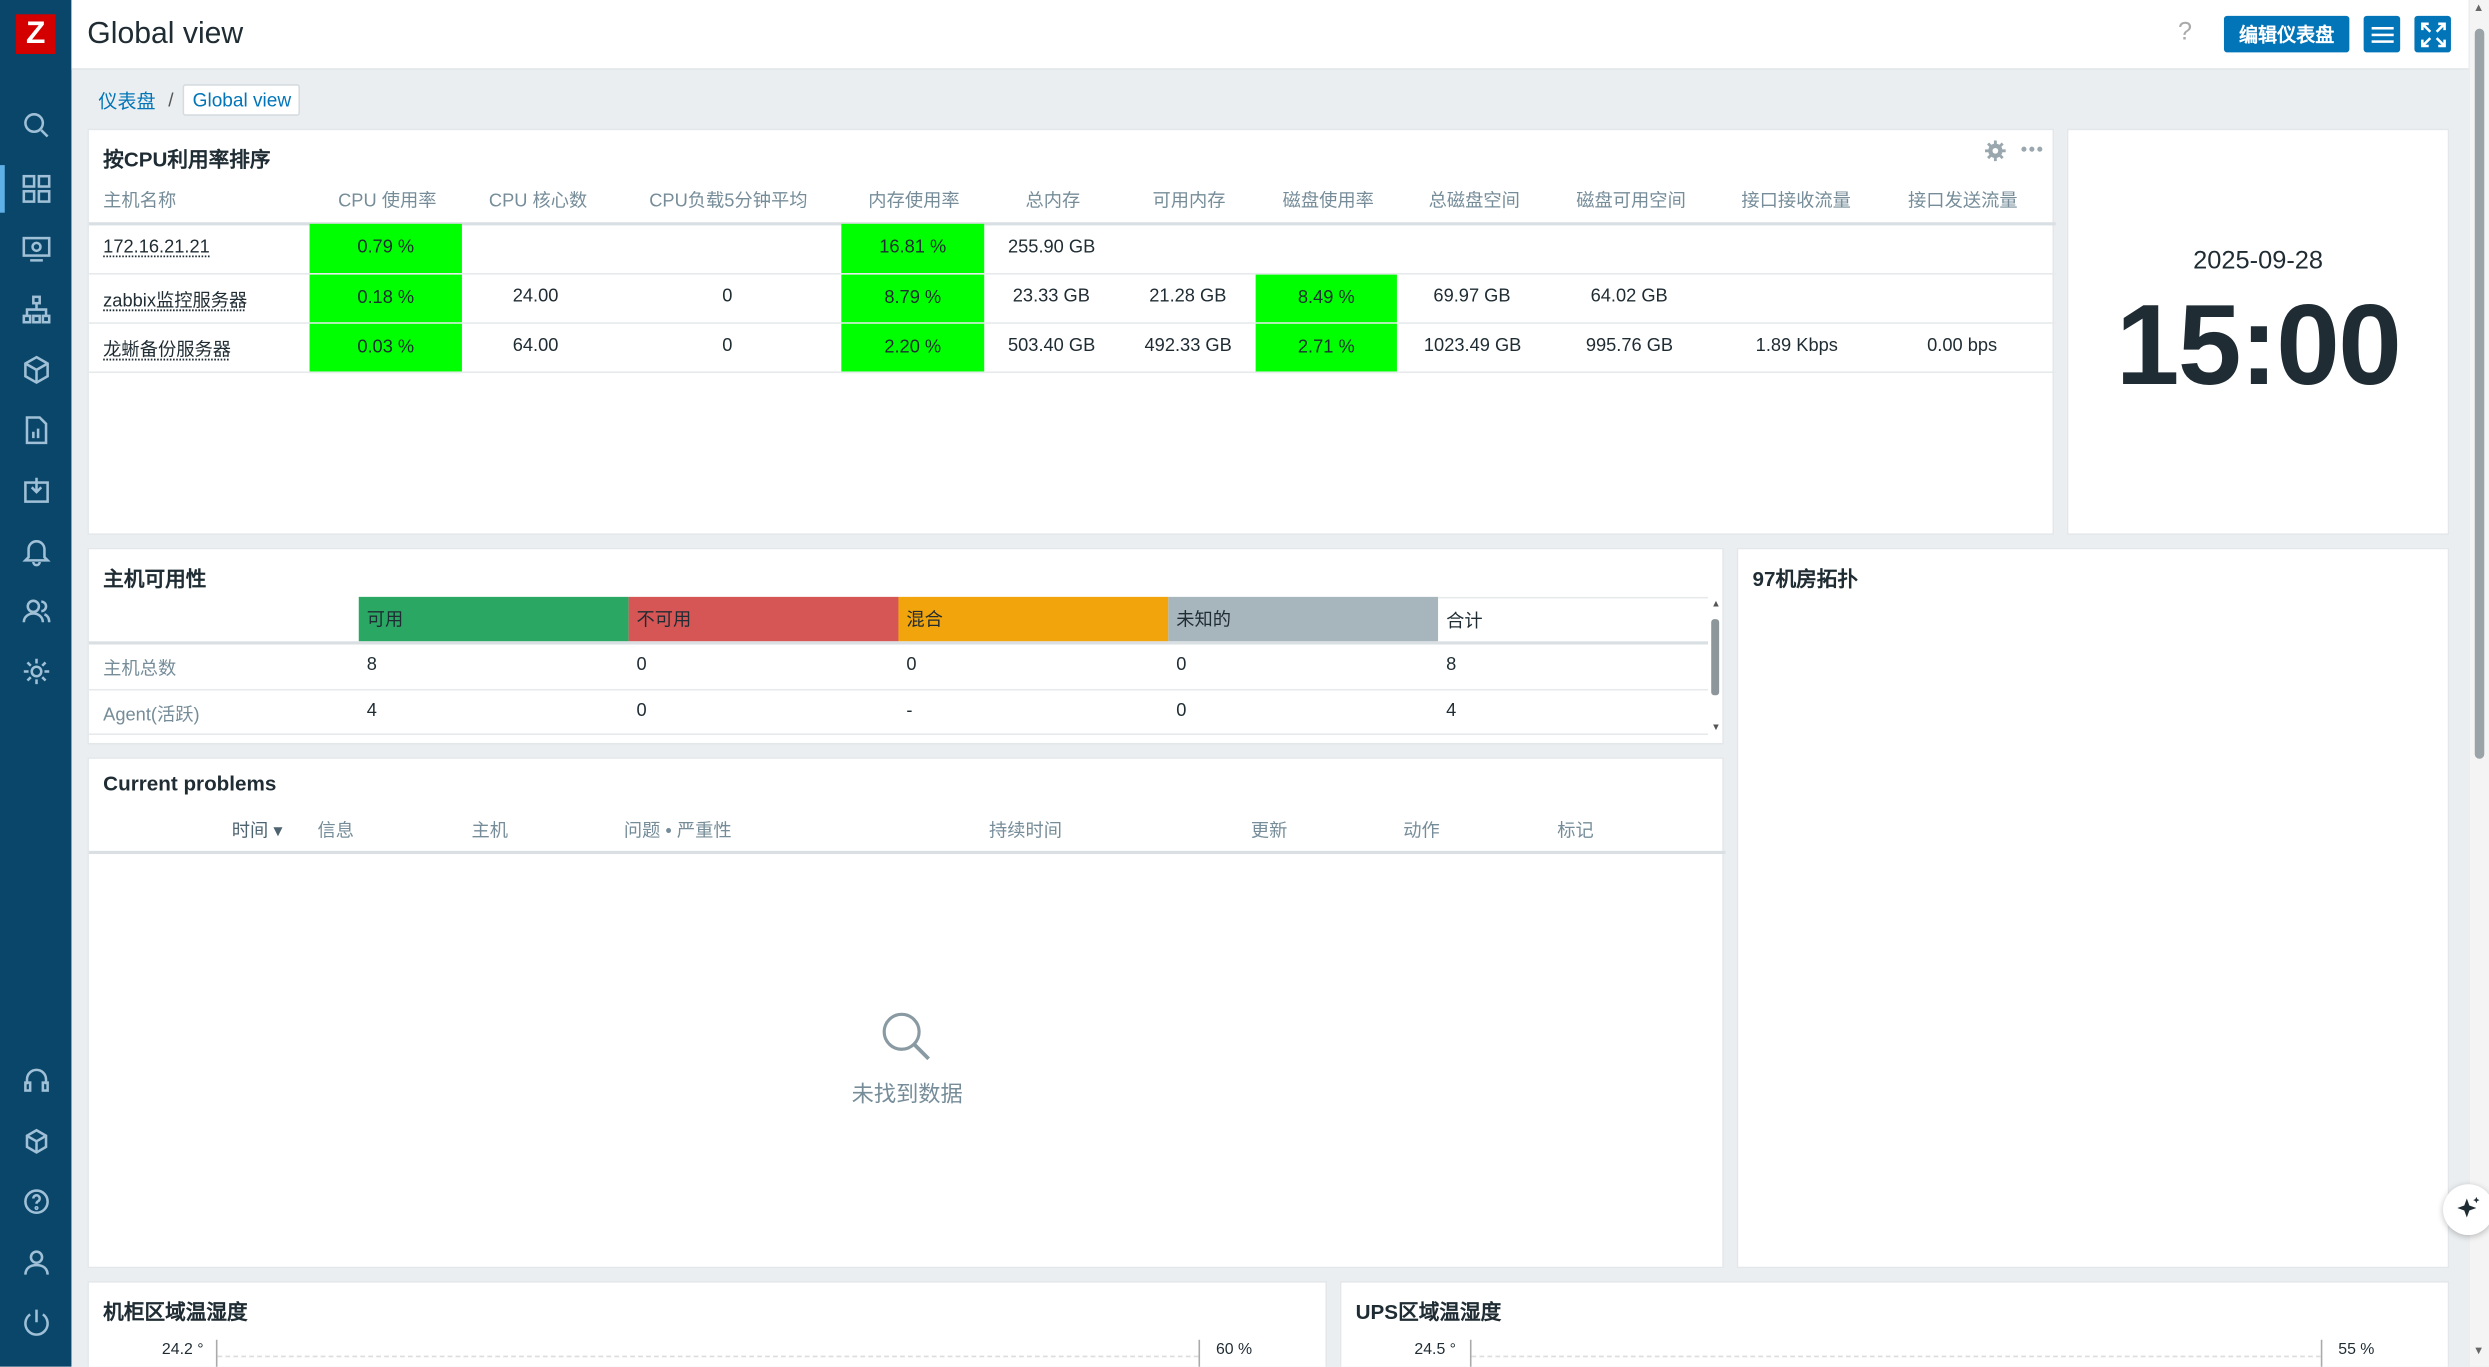 The image size is (2489, 1367). I want to click on widget-scrollbar: ▲ ▼, so click(1716, 670).